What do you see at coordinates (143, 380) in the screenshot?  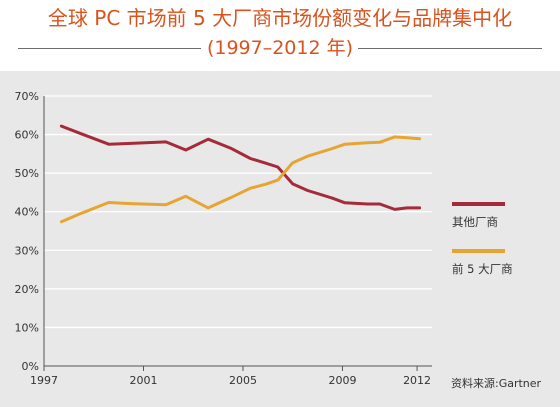 I see `x-tick-label: 2001` at bounding box center [143, 380].